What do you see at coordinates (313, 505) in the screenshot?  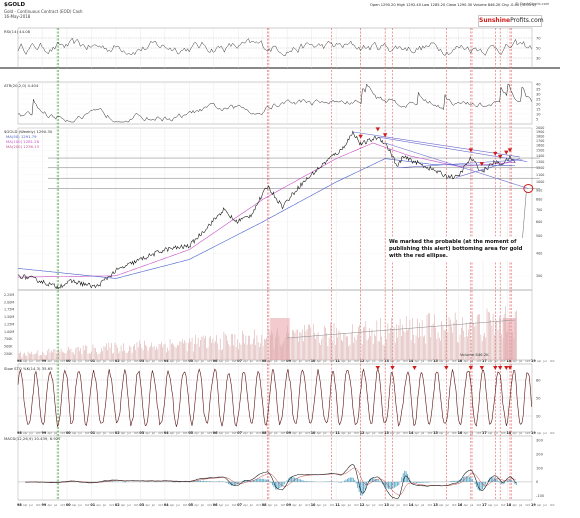 I see `x-tick-label: 10` at bounding box center [313, 505].